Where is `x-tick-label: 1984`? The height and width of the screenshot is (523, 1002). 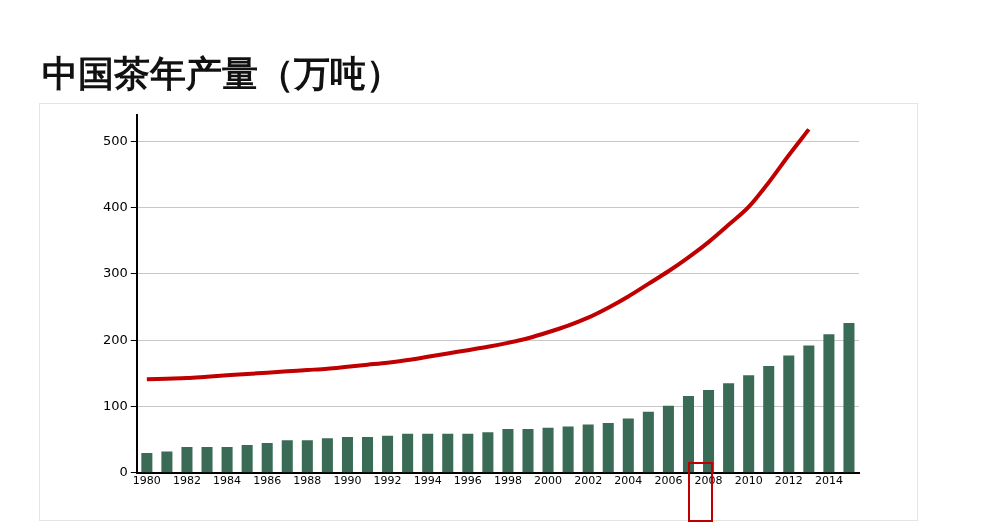
x-tick-label: 1984 is located at coordinates (227, 481).